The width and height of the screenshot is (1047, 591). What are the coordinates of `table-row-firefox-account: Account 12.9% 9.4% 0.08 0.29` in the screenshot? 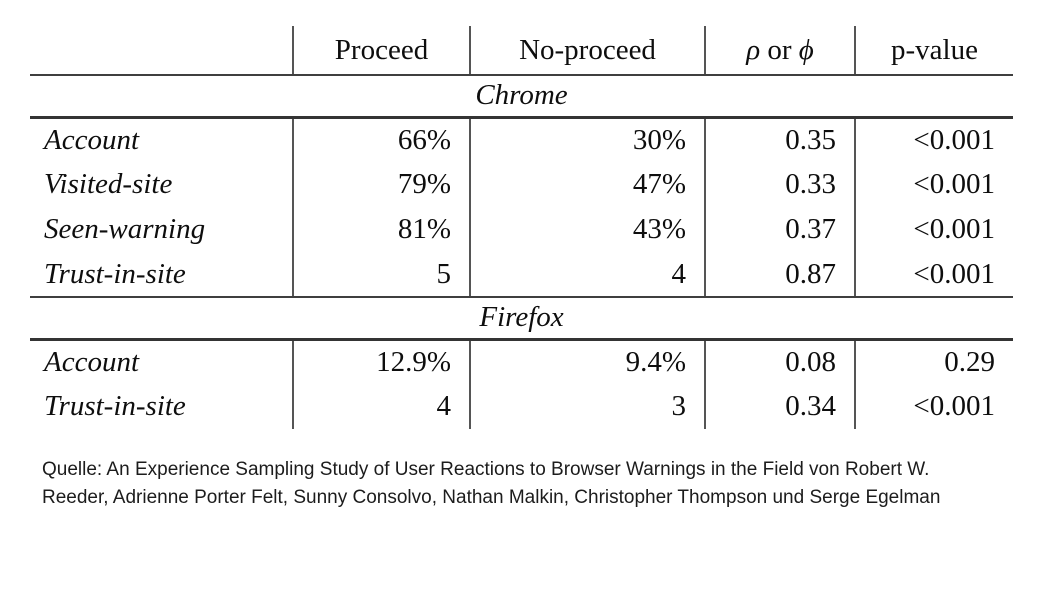 It's located at (521, 361).